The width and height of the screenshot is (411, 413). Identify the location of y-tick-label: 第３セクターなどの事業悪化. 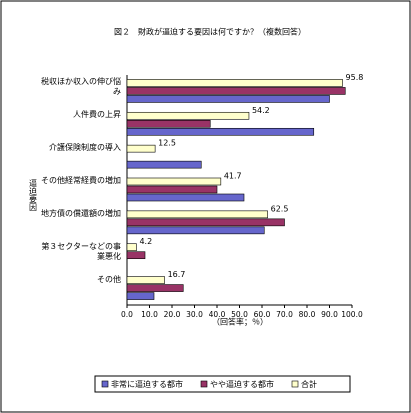
(81, 251).